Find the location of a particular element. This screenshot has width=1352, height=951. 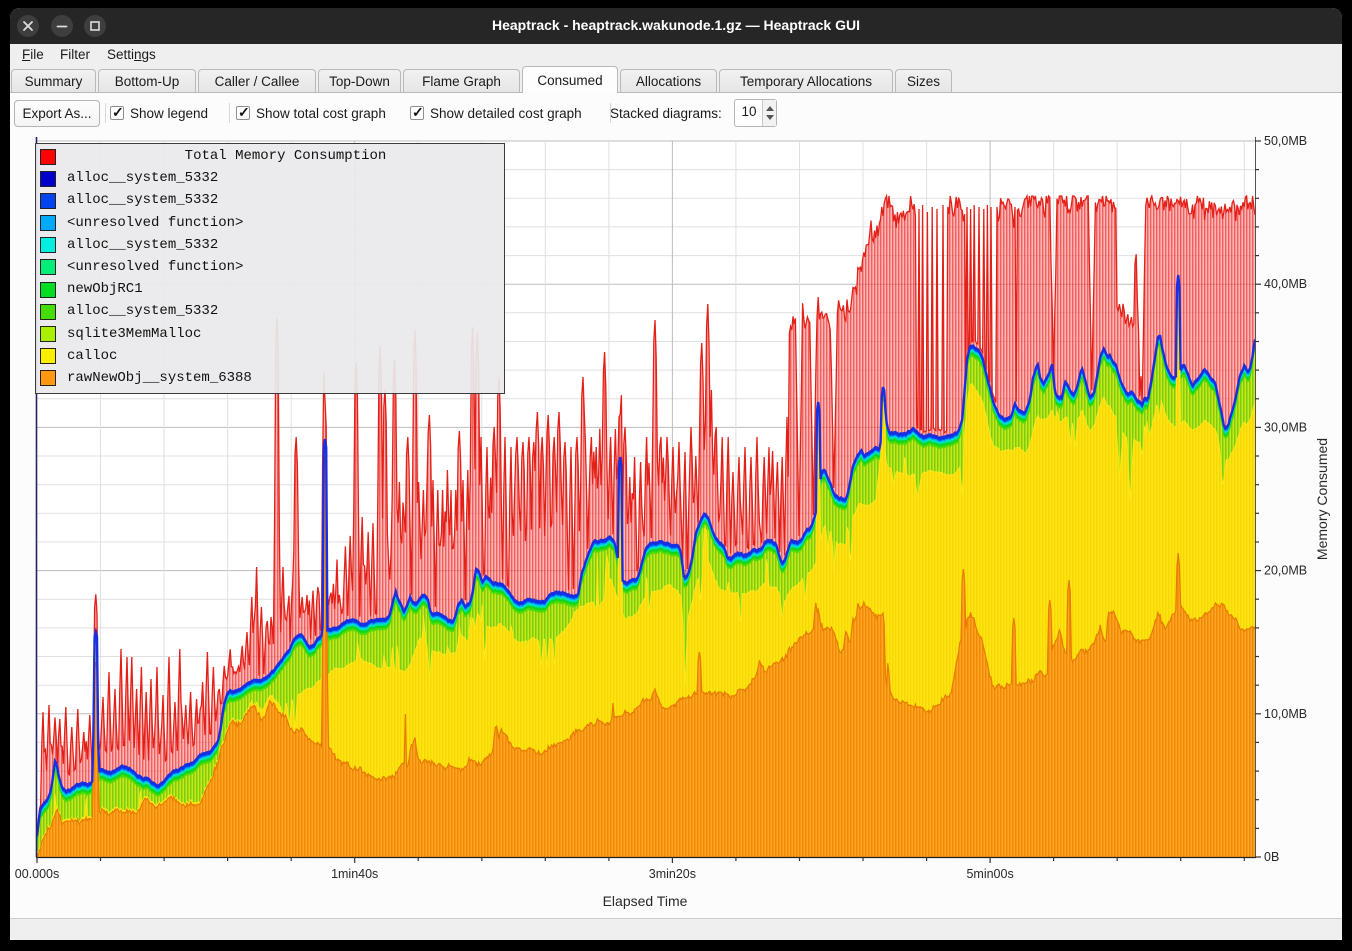

svg-text: 40,0MB is located at coordinates (1285, 284).